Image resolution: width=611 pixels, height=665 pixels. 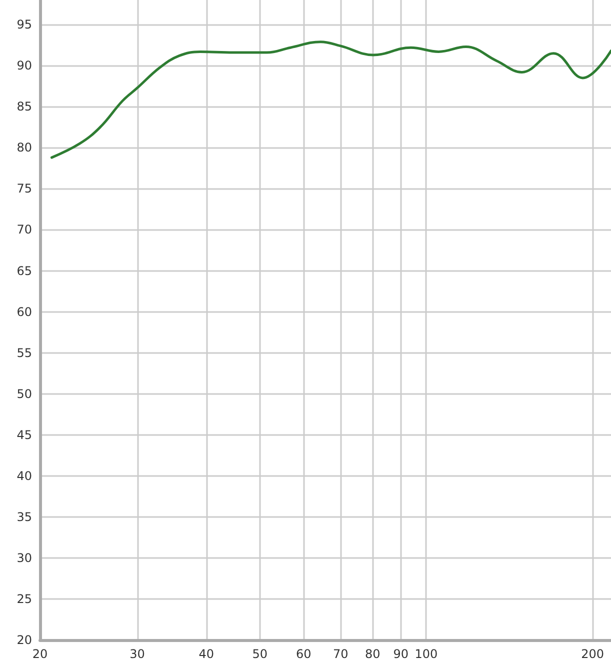 I want to click on y-tick-label: 55, so click(x=24, y=353).